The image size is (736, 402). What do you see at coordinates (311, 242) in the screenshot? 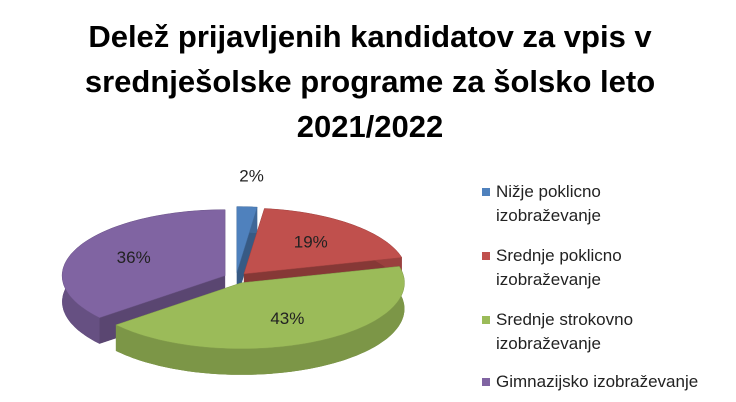
I see `data-label: 19%` at bounding box center [311, 242].